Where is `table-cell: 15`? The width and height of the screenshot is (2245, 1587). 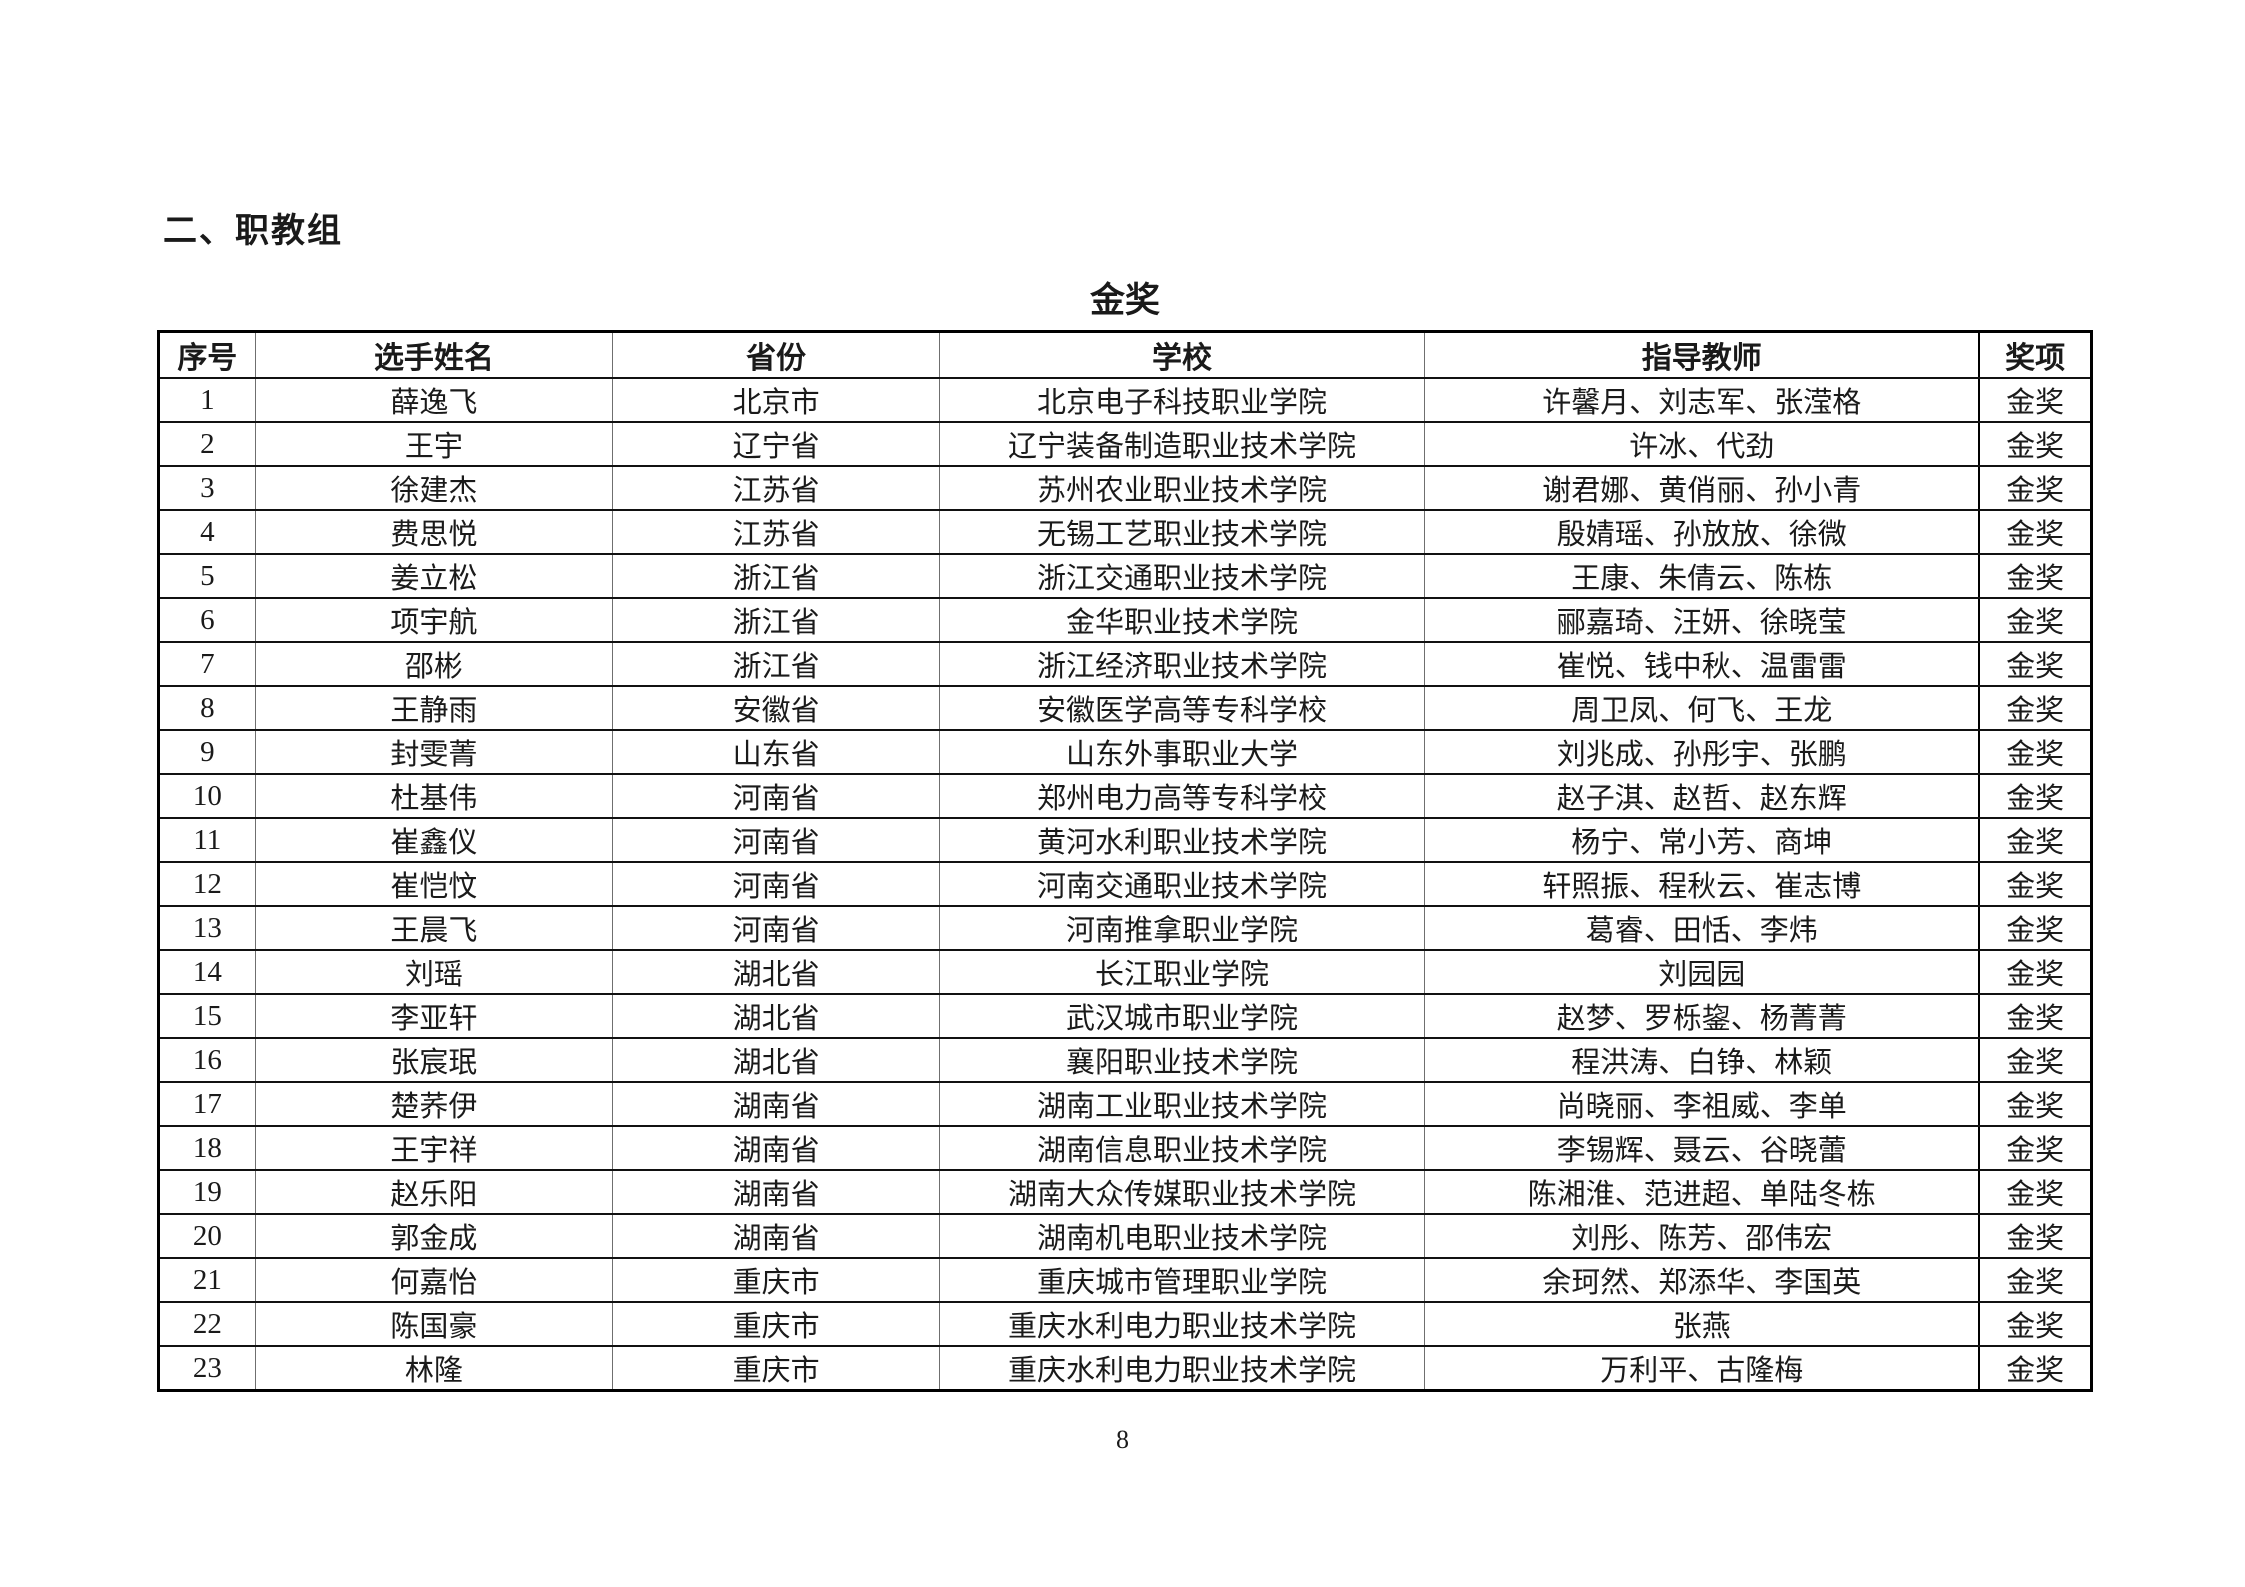
table-cell: 15 is located at coordinates (207, 1016).